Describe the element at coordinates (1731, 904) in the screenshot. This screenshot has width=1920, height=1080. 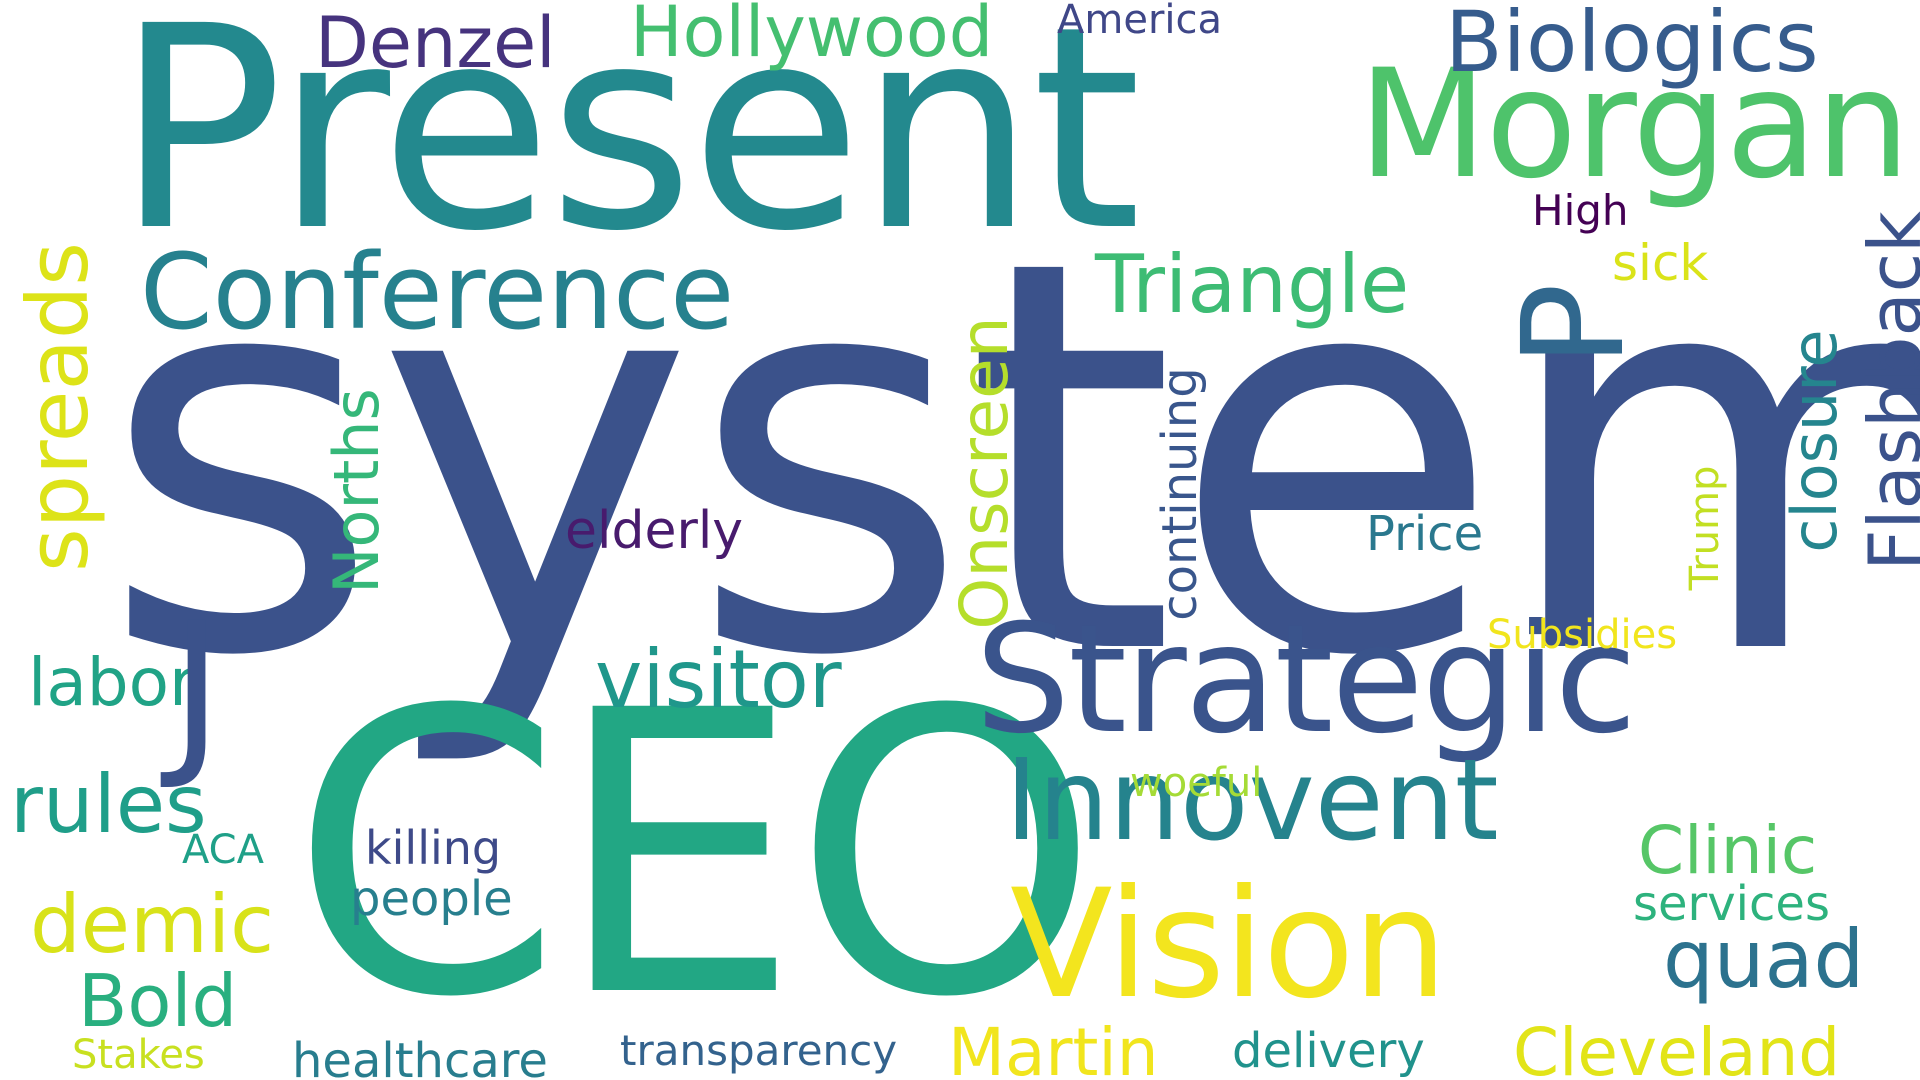
I see `word-services: services` at that location.